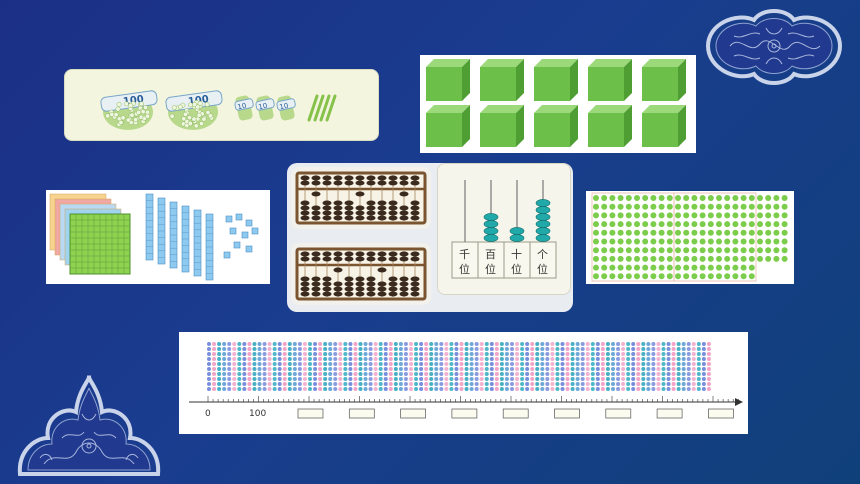 The height and width of the screenshot is (484, 860). I want to click on stick-bundles-illustration: 100 100 10 10 10, so click(221, 105).